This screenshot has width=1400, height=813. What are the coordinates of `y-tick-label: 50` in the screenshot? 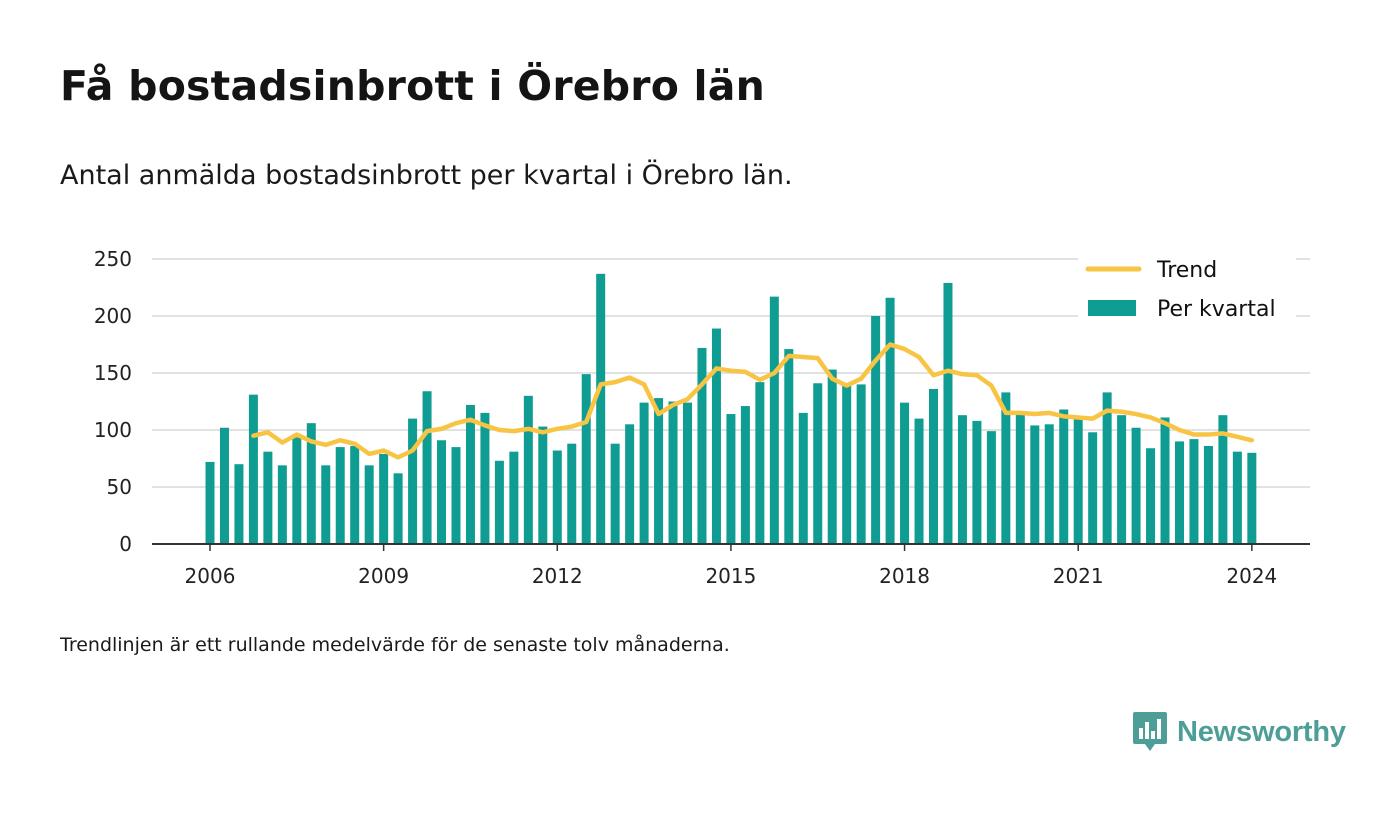 It's located at (119, 487).